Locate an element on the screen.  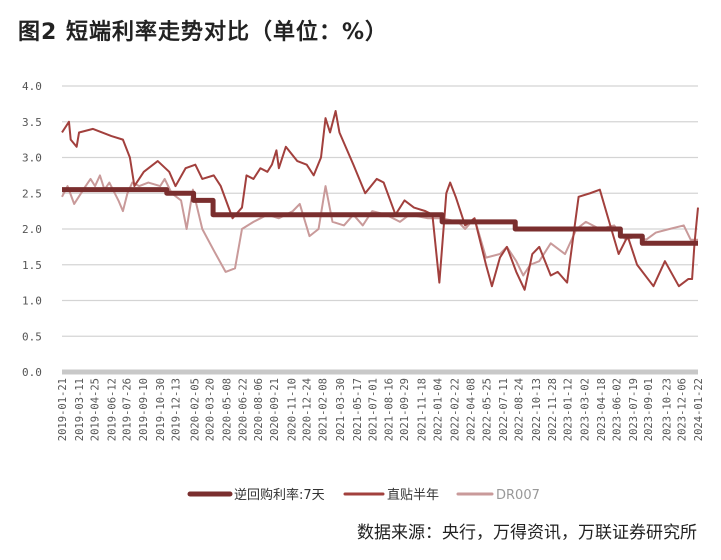
x-tick-label: 2021-07-01 is located at coordinates (374, 409).